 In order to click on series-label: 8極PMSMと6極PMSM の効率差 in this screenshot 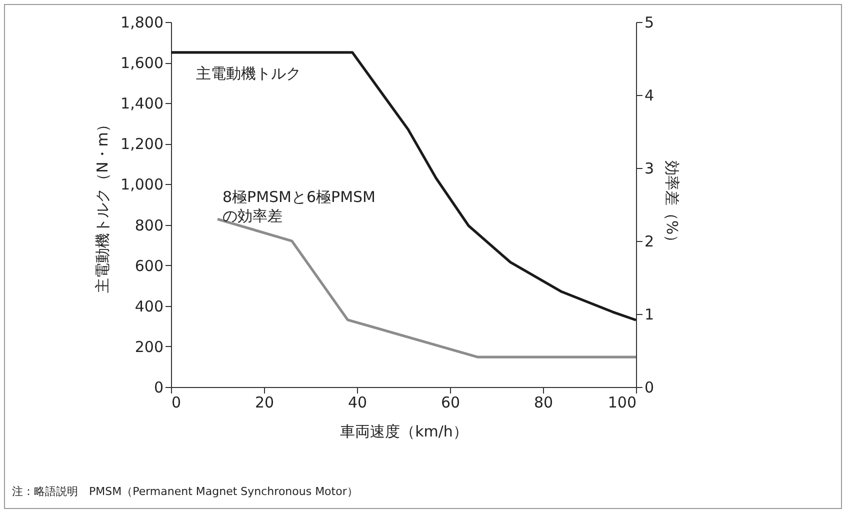, I will do `click(299, 207)`.